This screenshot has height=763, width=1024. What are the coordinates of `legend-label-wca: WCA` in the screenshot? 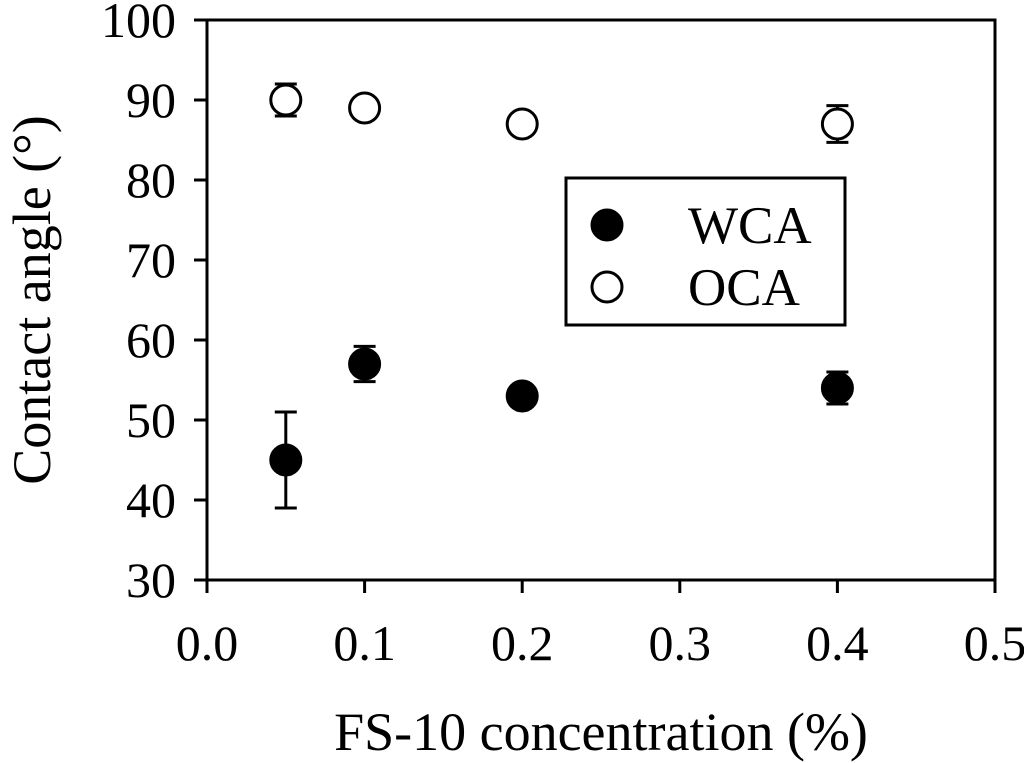 It's located at (750, 226).